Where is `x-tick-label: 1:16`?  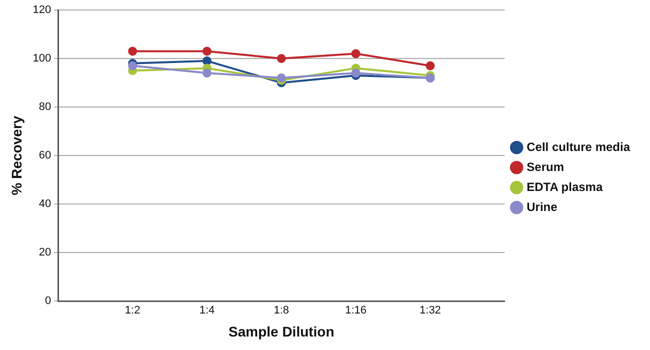 x-tick-label: 1:16 is located at coordinates (356, 310).